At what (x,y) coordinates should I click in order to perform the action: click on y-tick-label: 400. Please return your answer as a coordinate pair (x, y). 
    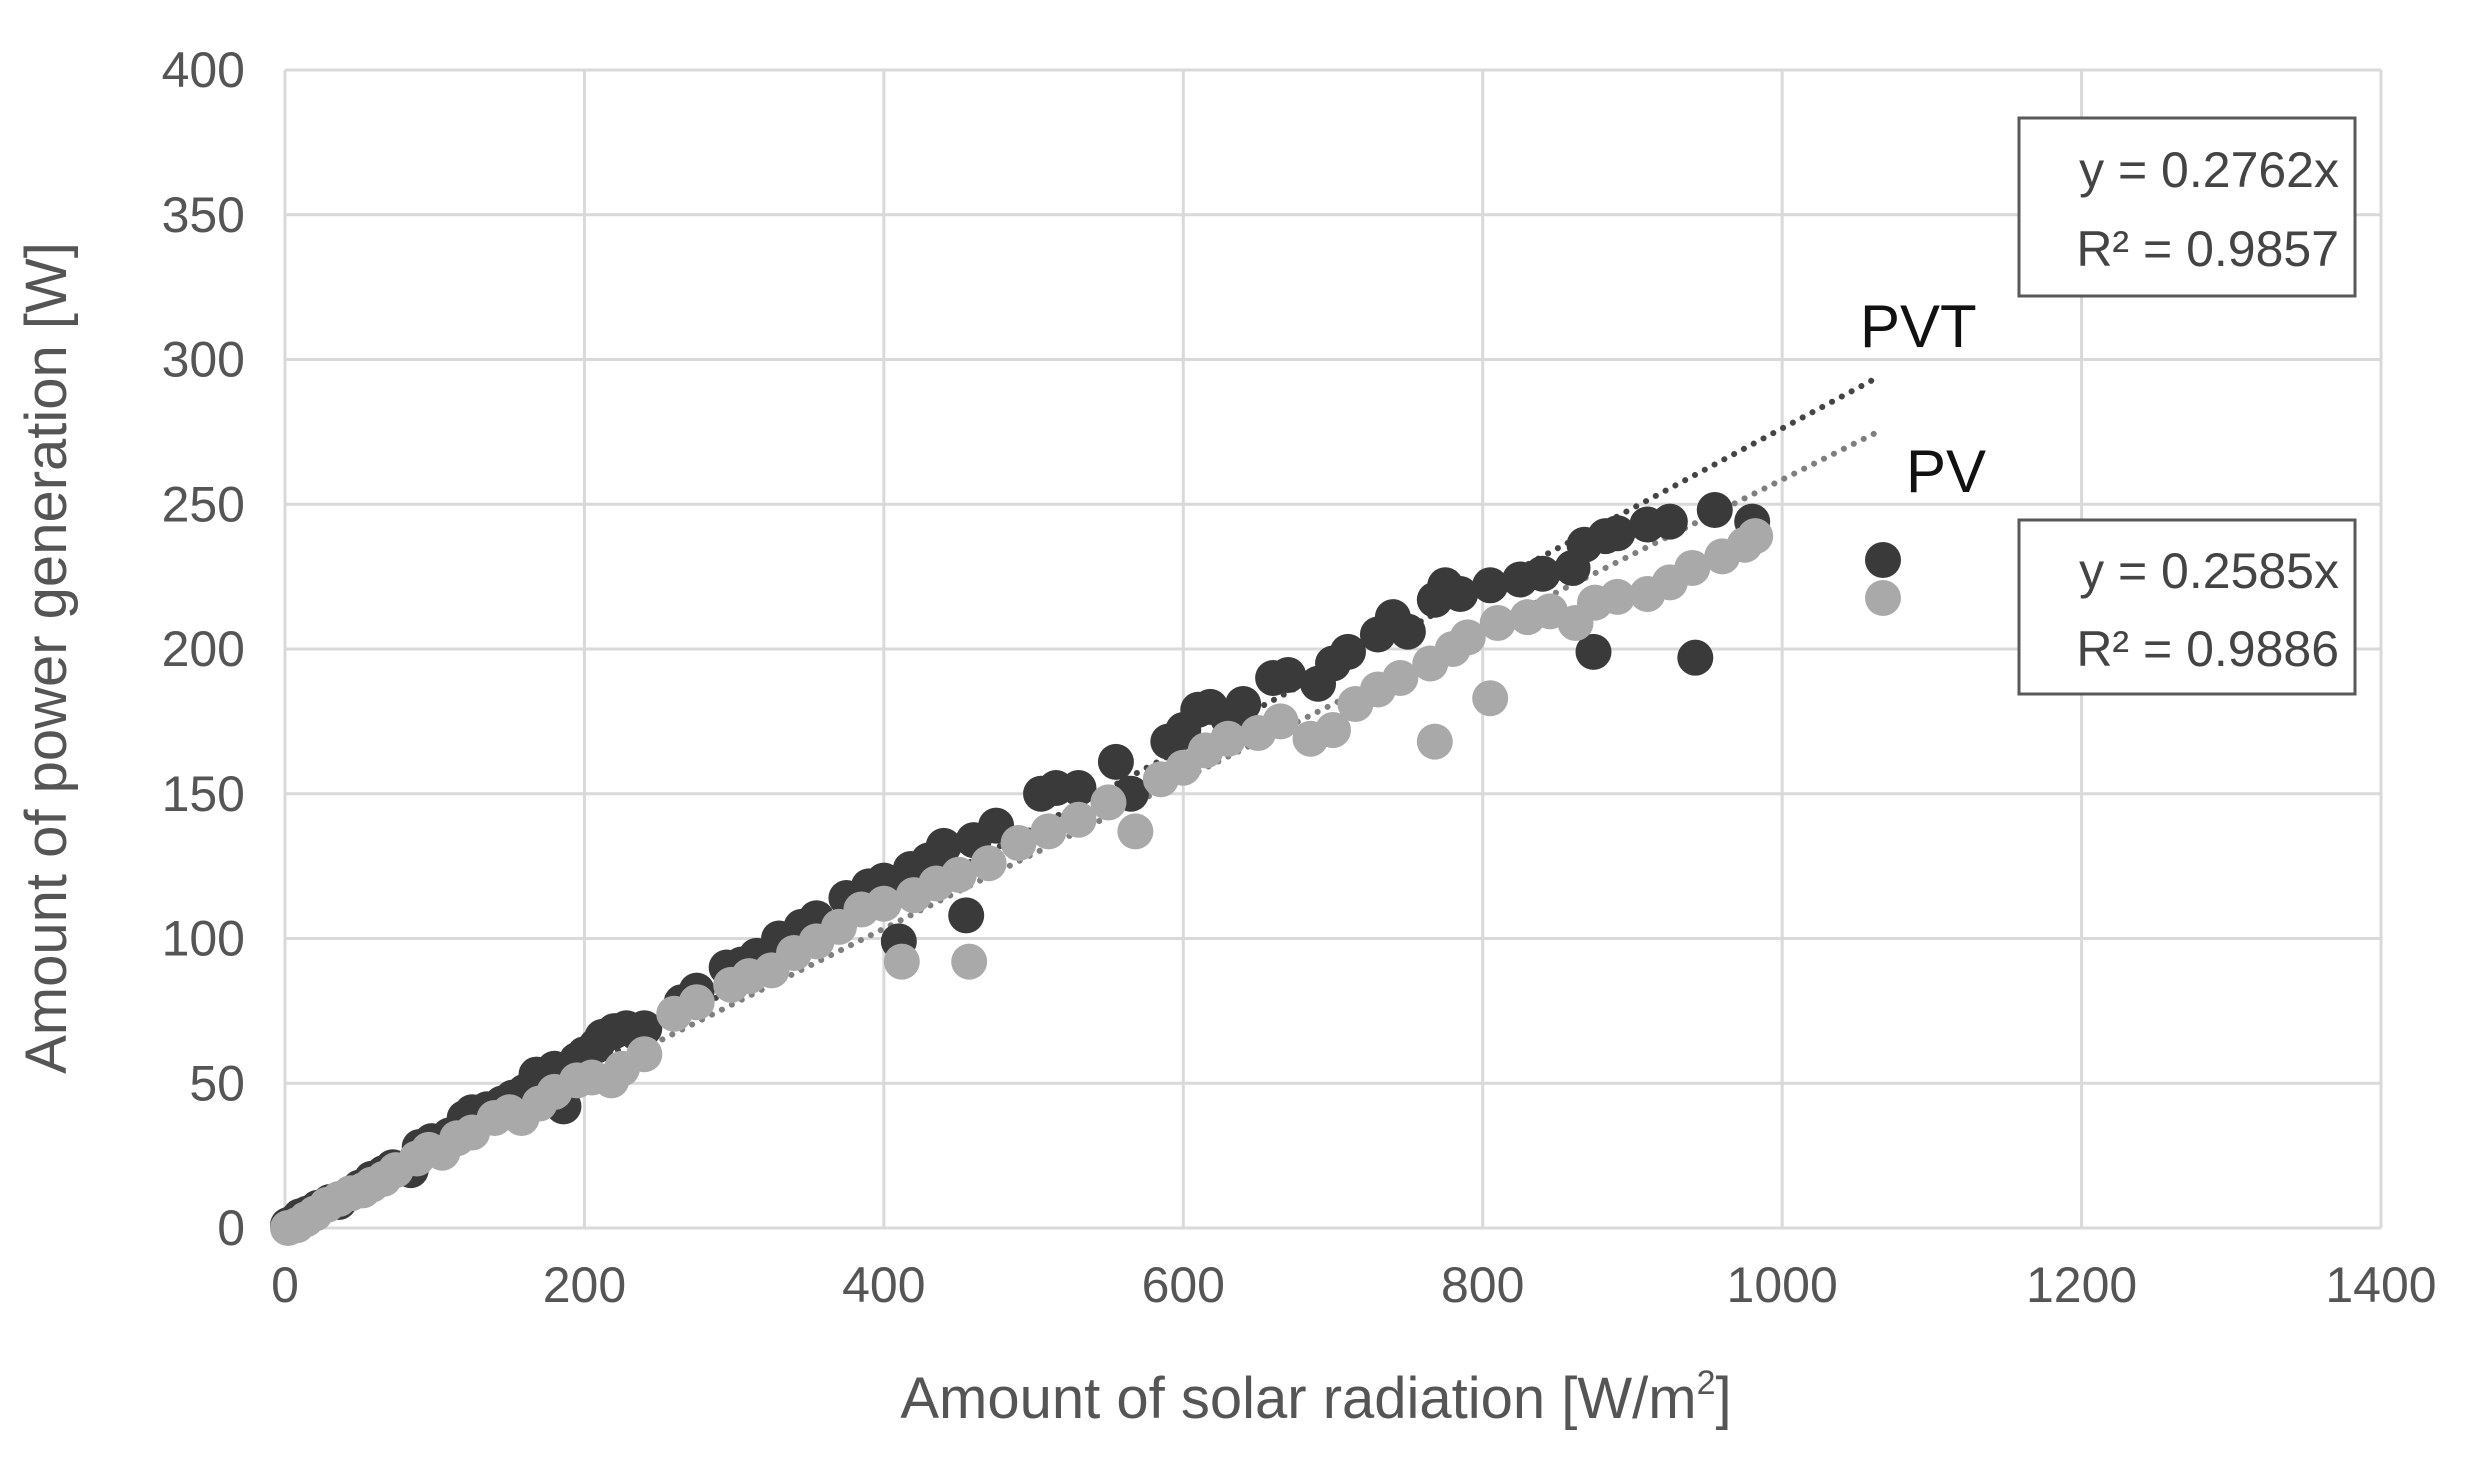
    Looking at the image, I should click on (203, 70).